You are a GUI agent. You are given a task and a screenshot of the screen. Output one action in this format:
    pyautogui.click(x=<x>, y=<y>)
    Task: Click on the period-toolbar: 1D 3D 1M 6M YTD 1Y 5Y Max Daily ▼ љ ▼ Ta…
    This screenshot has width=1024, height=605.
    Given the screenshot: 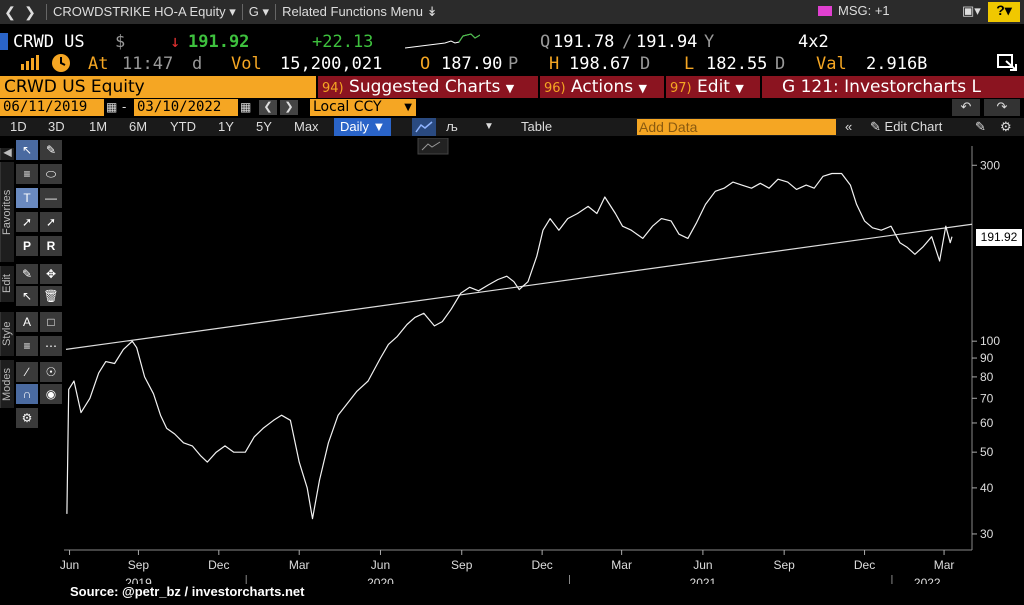 What is the action you would take?
    pyautogui.click(x=512, y=127)
    